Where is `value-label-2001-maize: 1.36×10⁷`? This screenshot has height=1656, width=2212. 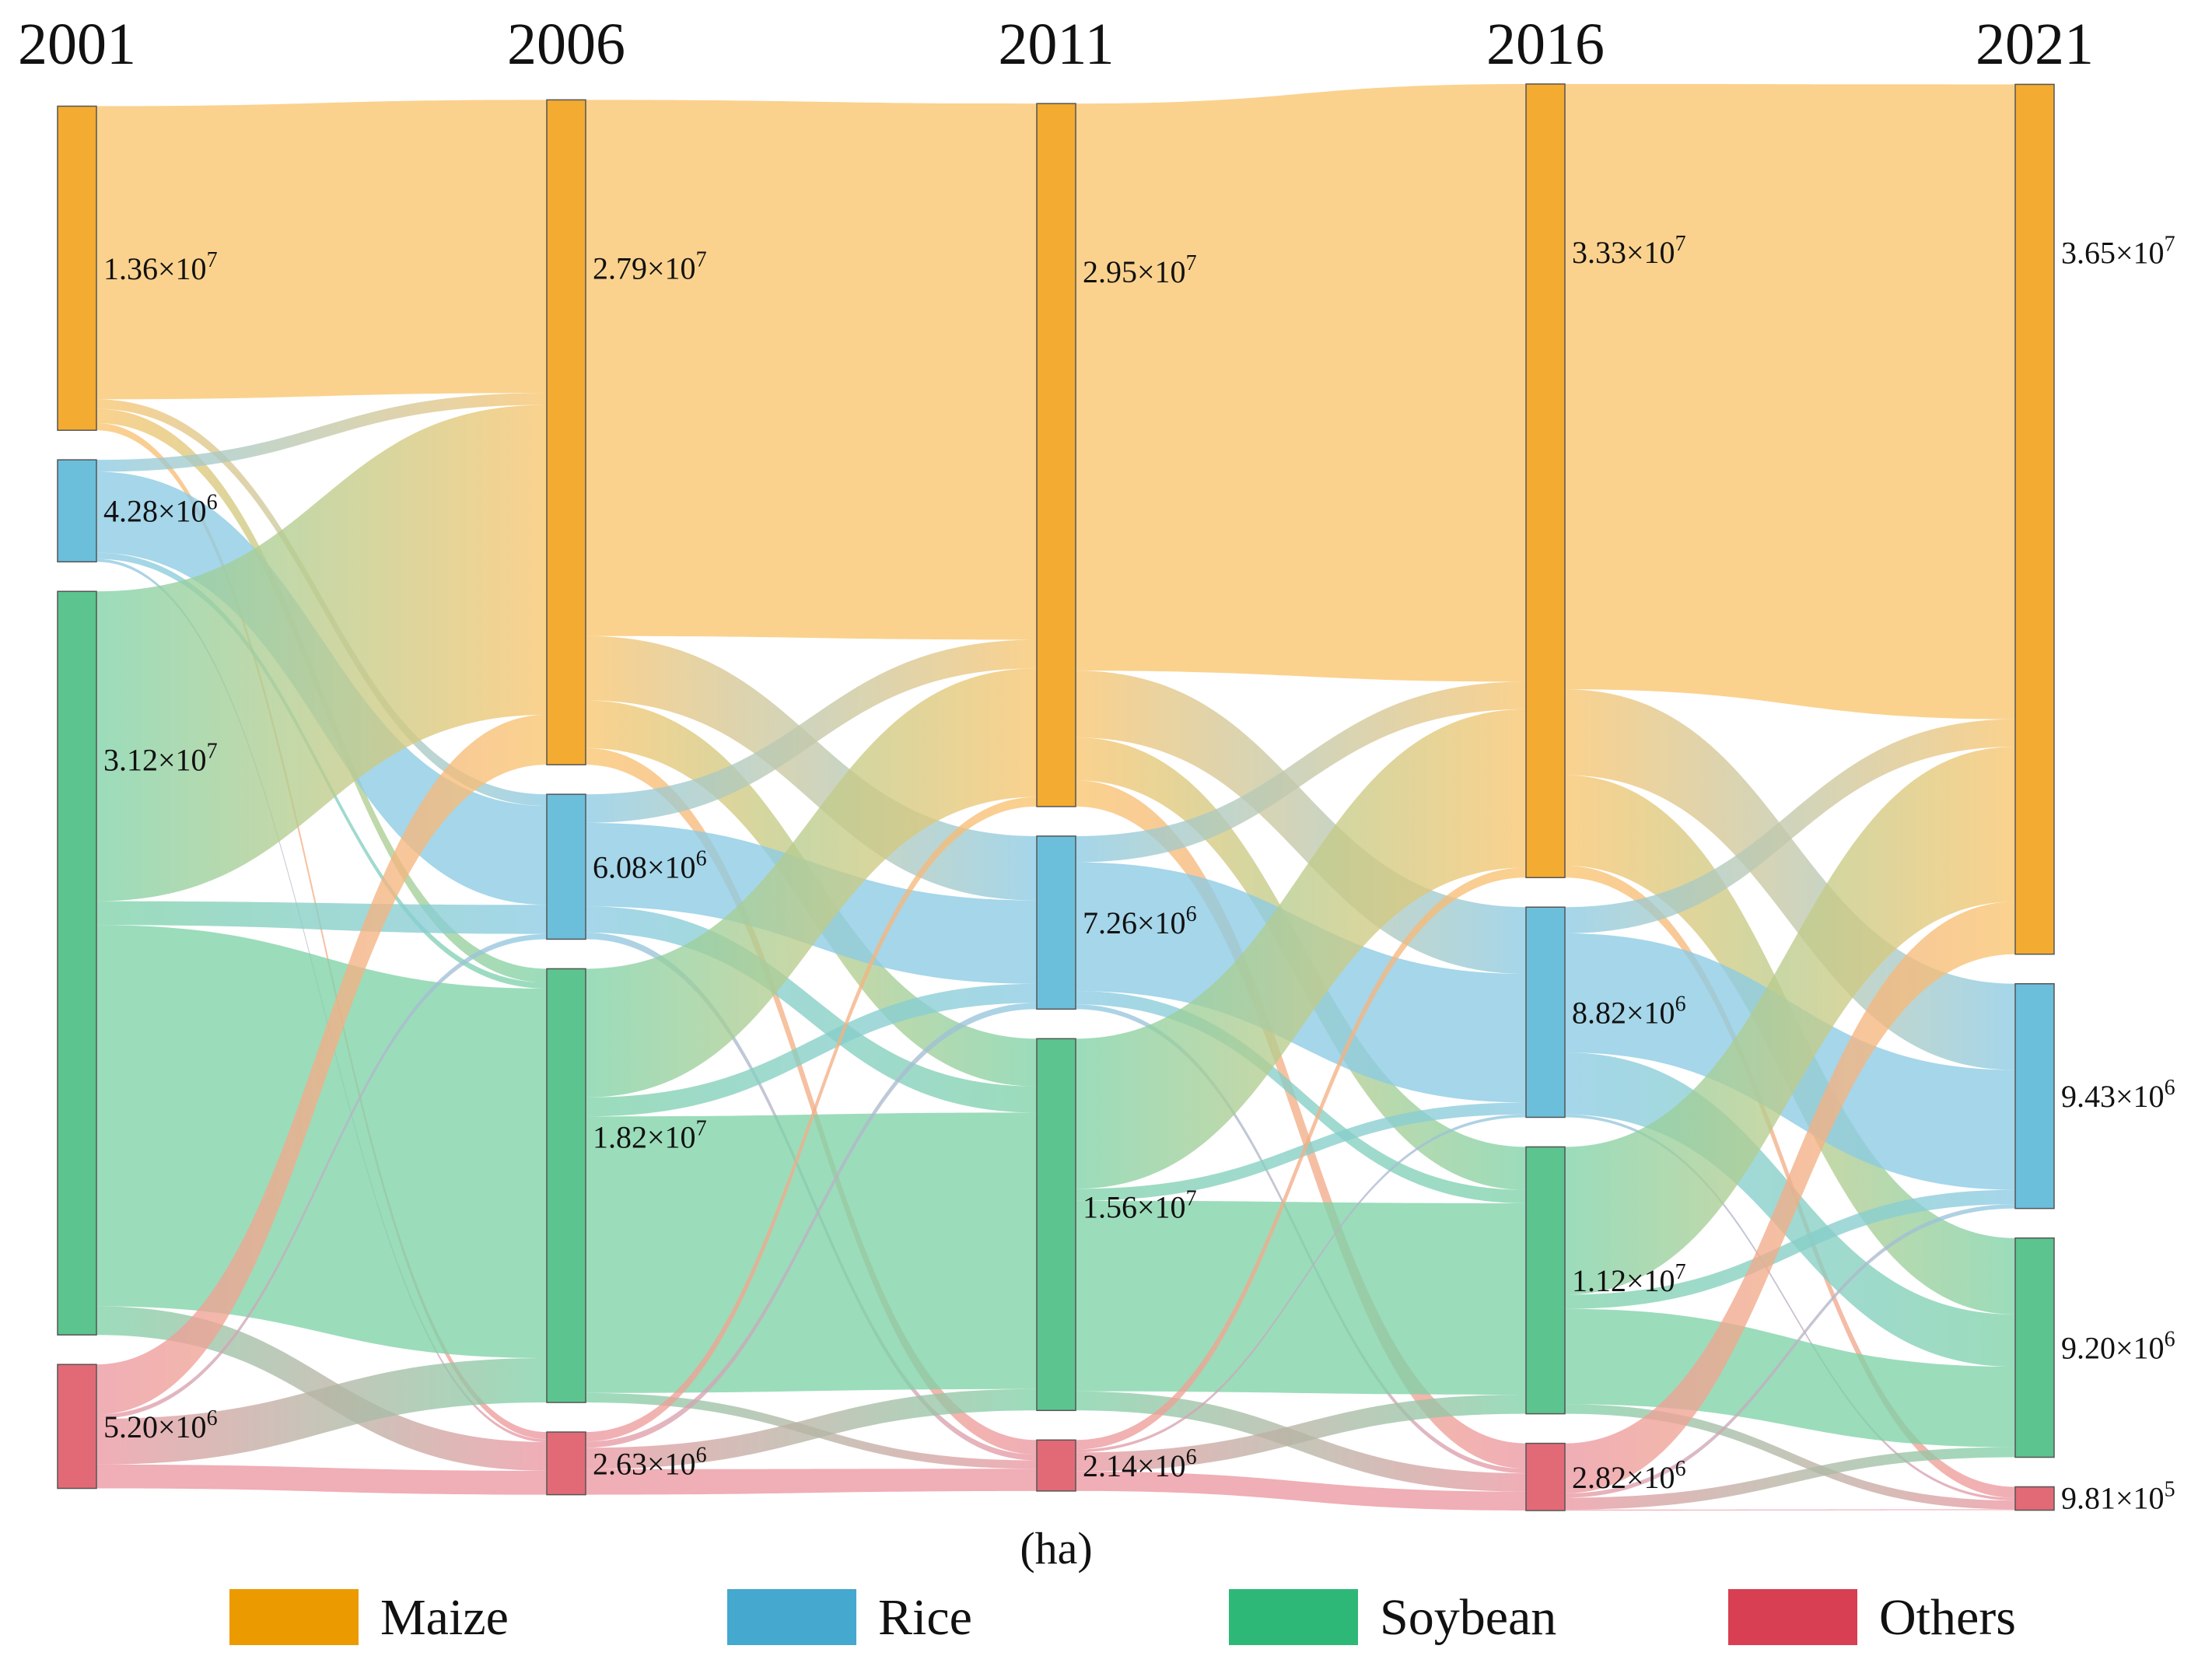 value-label-2001-maize: 1.36×10⁷ is located at coordinates (160, 267).